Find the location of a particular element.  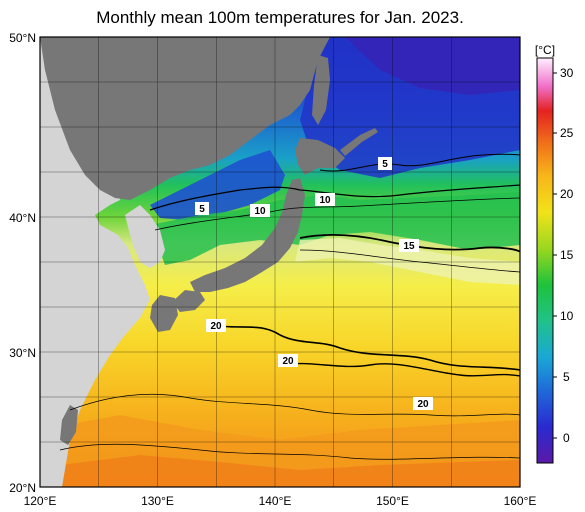

lat-tick-label: 50°N is located at coordinates (22, 38).